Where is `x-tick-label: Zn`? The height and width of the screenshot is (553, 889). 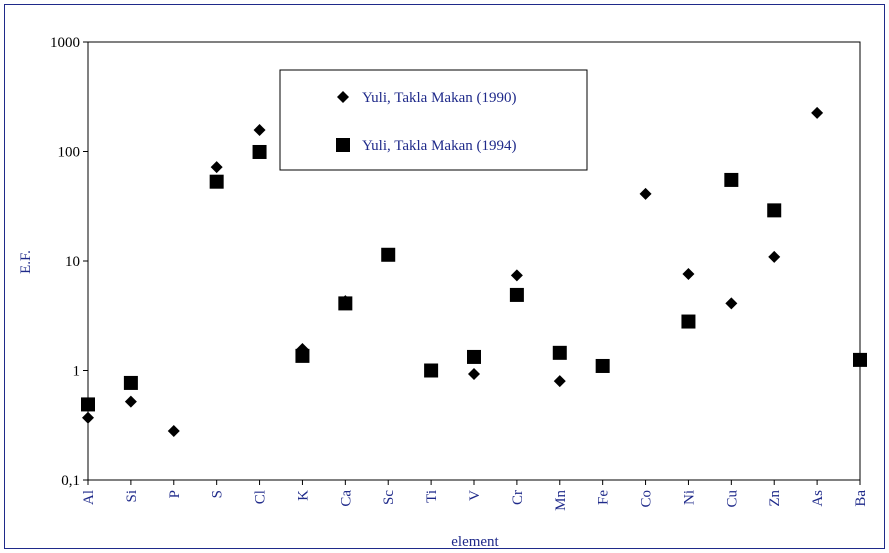 x-tick-label: Zn is located at coordinates (775, 498).